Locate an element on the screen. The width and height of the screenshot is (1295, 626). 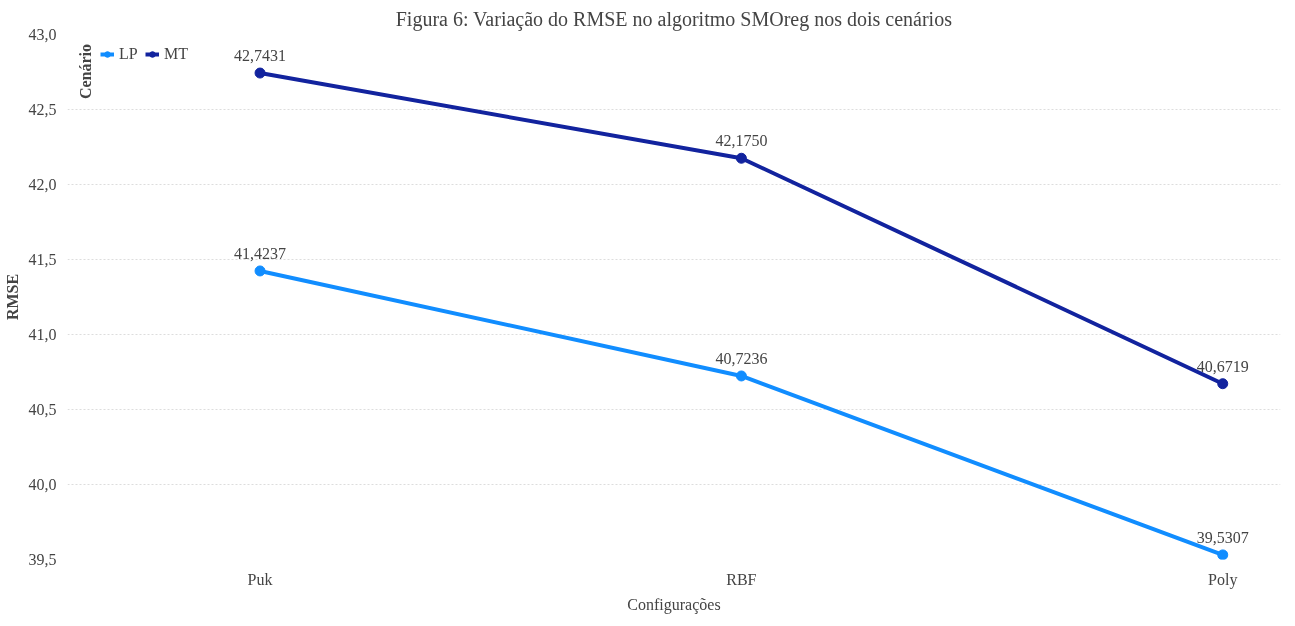
y-tick-label: 42,5 is located at coordinates (42, 109).